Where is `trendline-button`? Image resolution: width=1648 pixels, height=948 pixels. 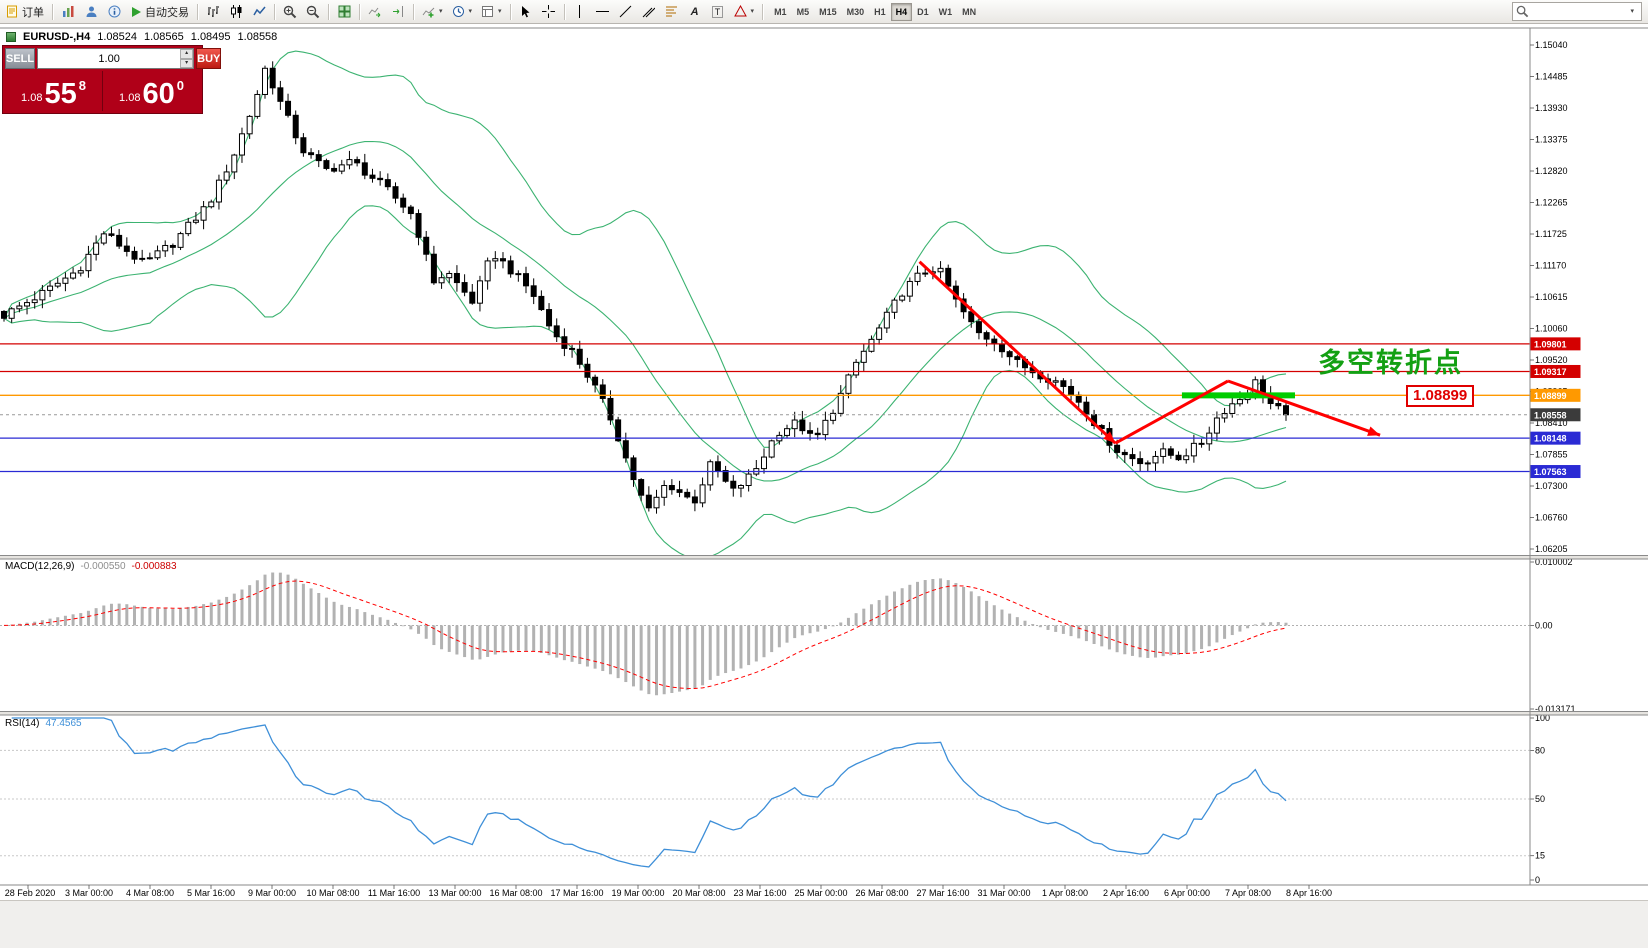 trendline-button is located at coordinates (626, 12).